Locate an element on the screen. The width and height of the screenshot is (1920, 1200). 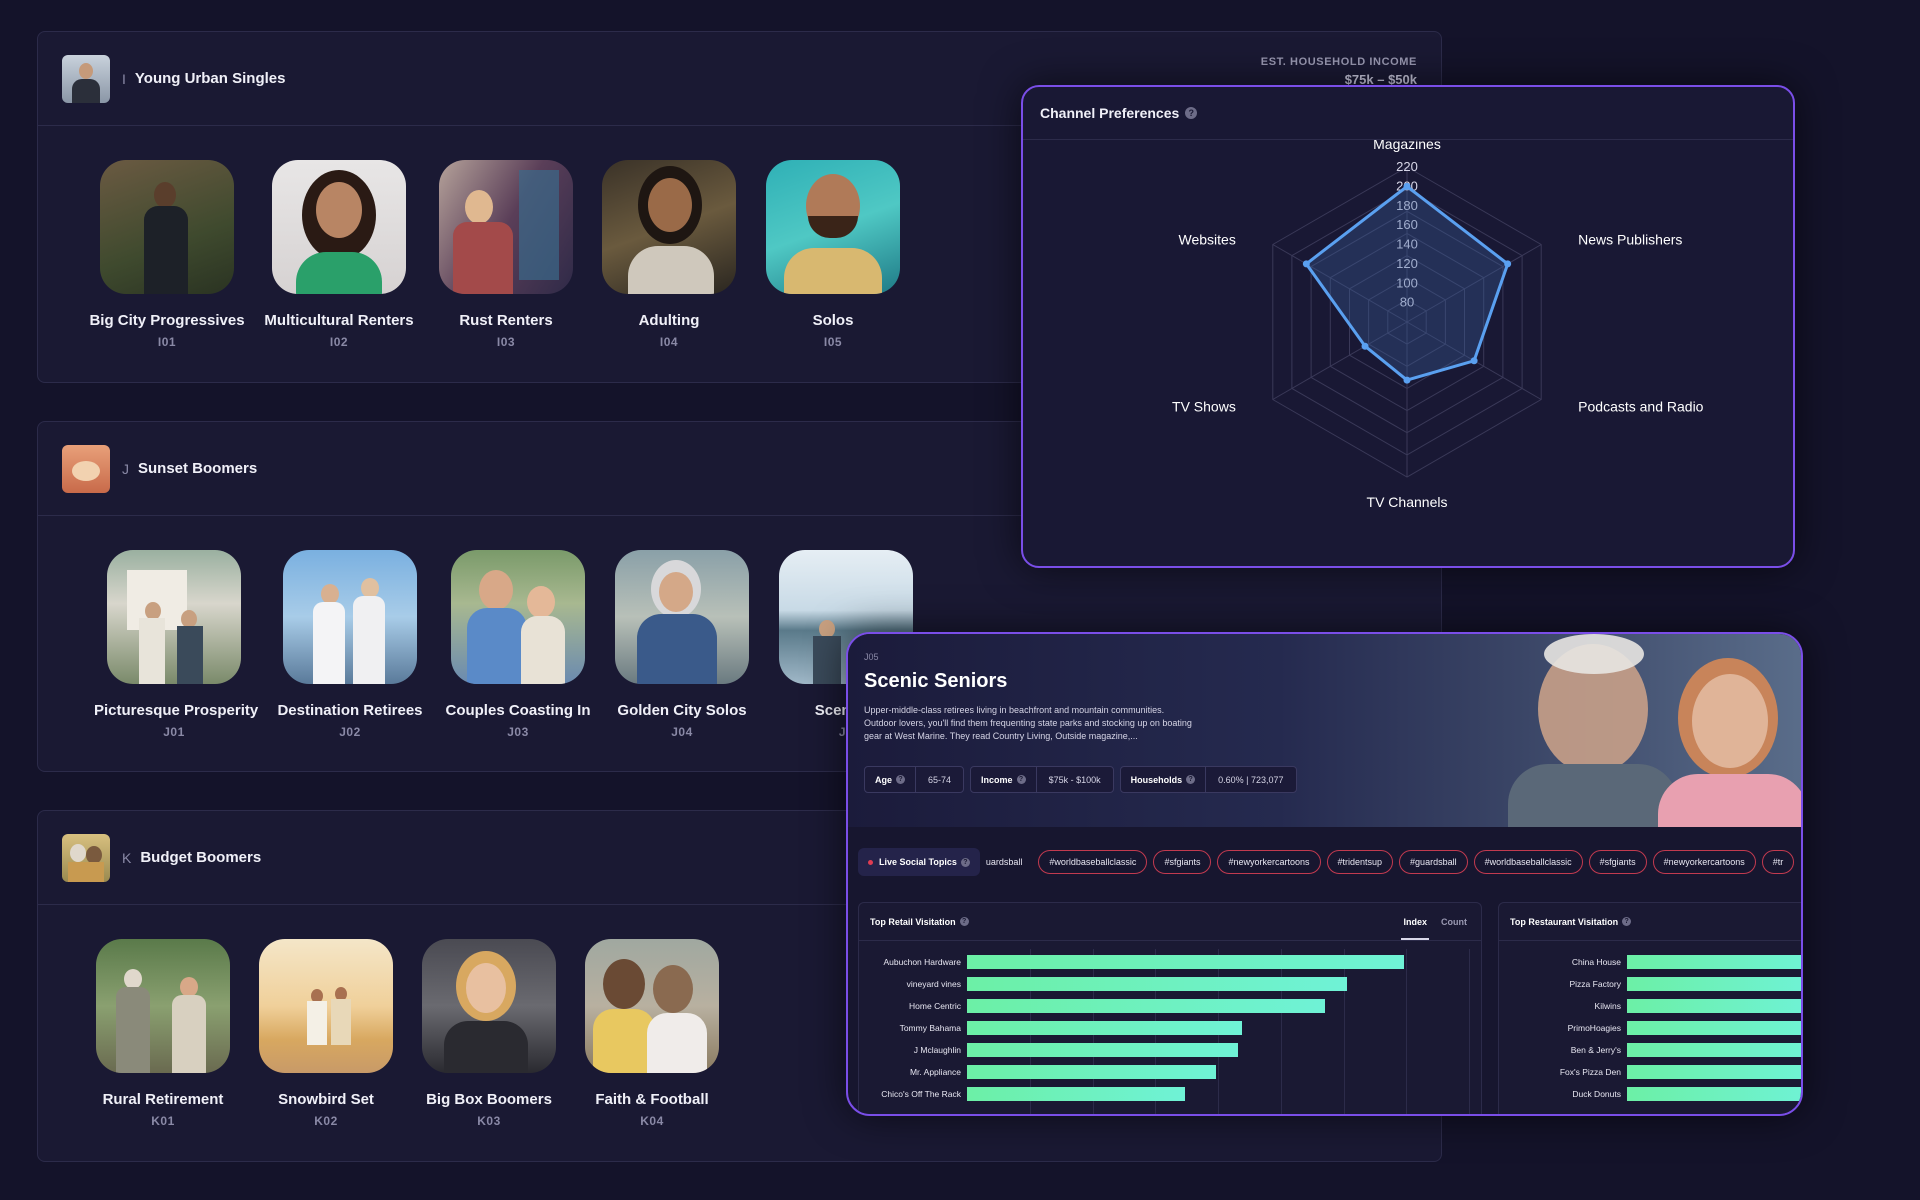
segment-code: I05 is located at coordinates (833, 342).